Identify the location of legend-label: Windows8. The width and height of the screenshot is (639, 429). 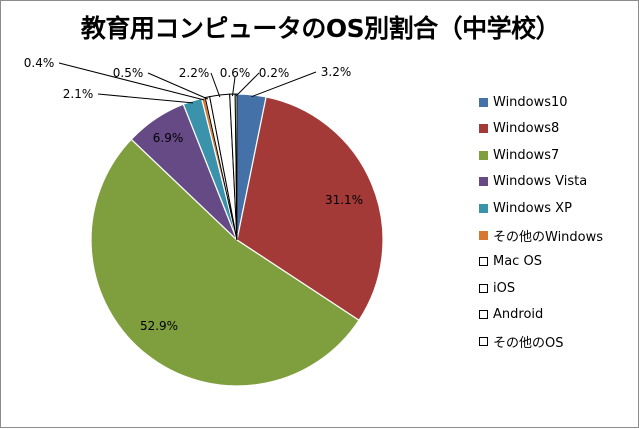
(526, 129).